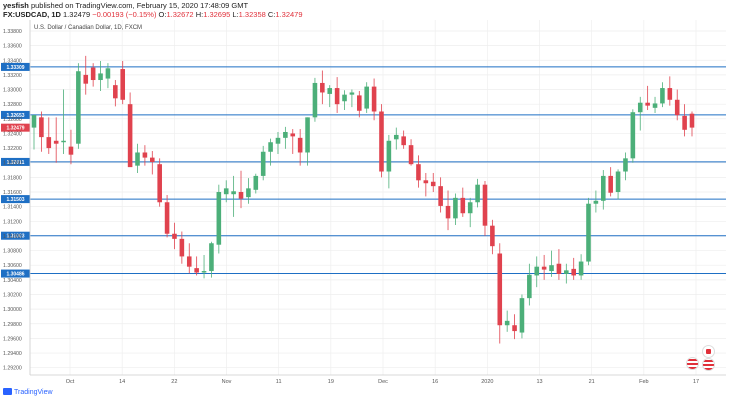 The height and width of the screenshot is (400, 729). I want to click on last-price-label: 1.32479, so click(15, 129).